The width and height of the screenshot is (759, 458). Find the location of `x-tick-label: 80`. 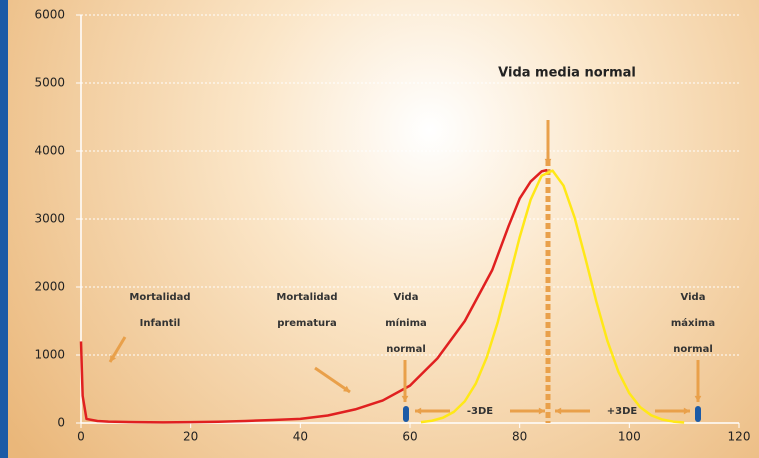

x-tick-label: 80 is located at coordinates (519, 437).